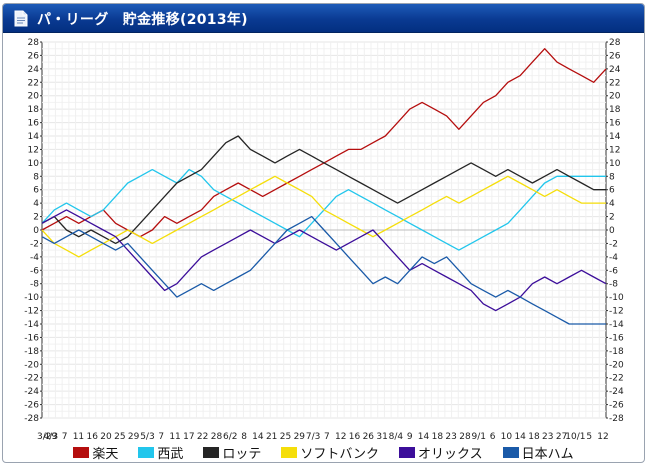 The height and width of the screenshot is (465, 647). I want to click on y-tick-label-right: -20, so click(616, 365).